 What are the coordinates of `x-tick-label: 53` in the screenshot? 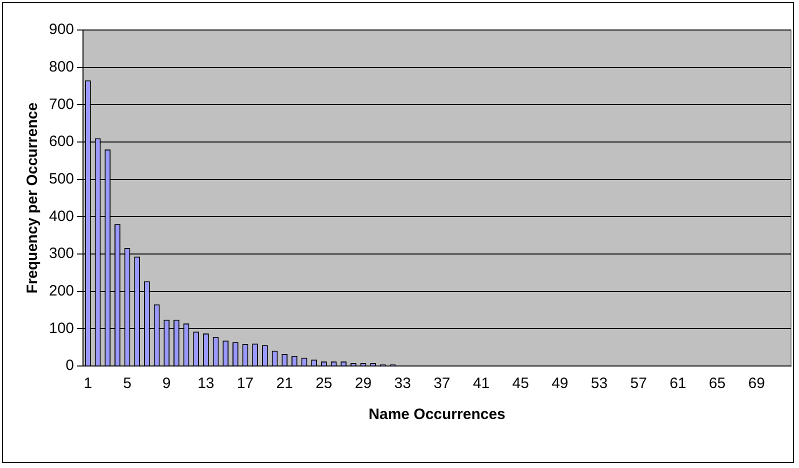 It's located at (599, 383).